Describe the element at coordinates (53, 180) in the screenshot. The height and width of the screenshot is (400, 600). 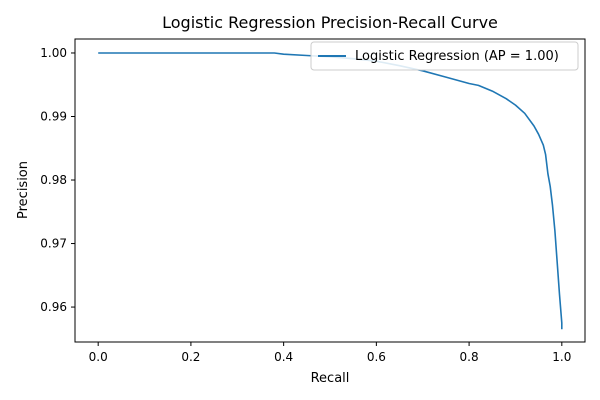
I see `y-tick-label: 0.98` at that location.